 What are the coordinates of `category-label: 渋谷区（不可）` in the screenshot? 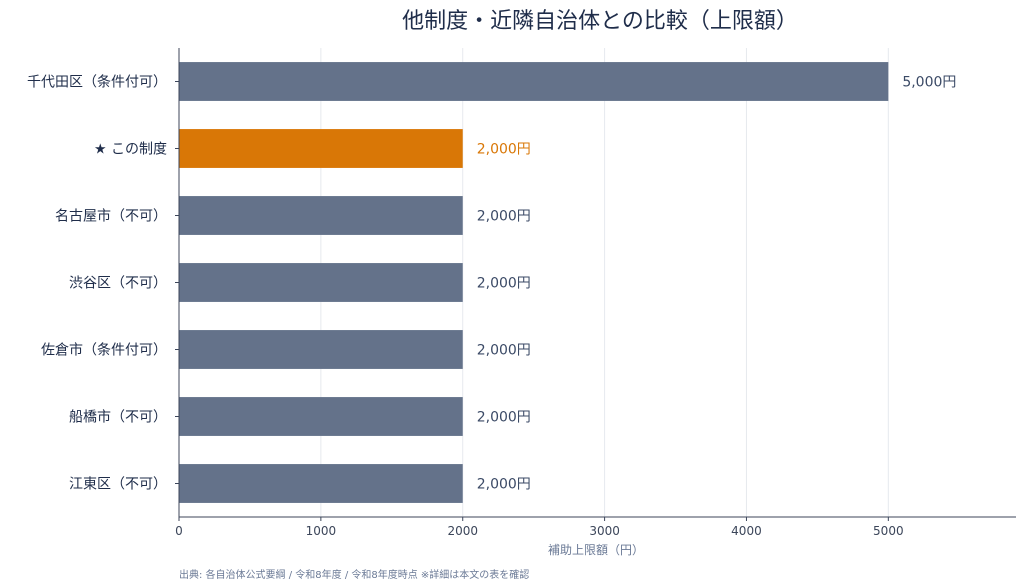 It's located at (118, 284).